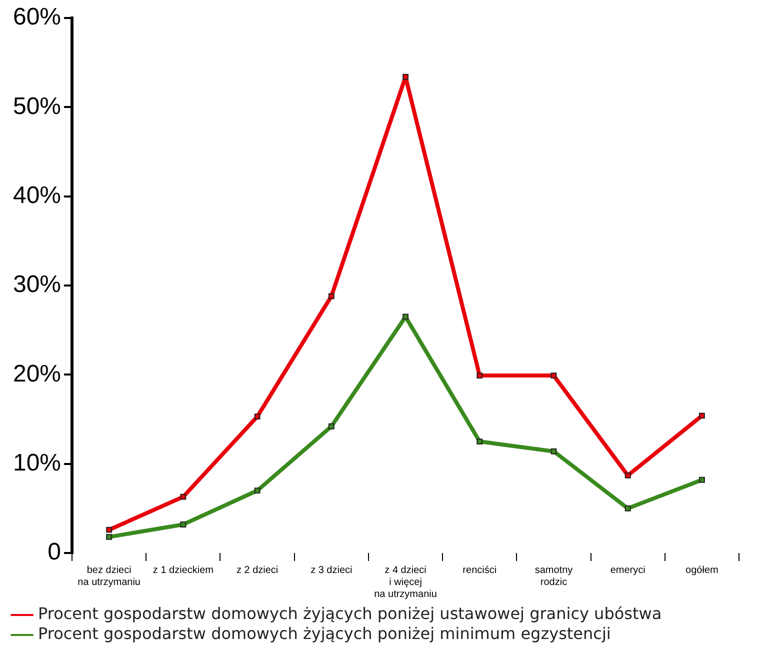  I want to click on y-tick-label: 50%, so click(37, 106).